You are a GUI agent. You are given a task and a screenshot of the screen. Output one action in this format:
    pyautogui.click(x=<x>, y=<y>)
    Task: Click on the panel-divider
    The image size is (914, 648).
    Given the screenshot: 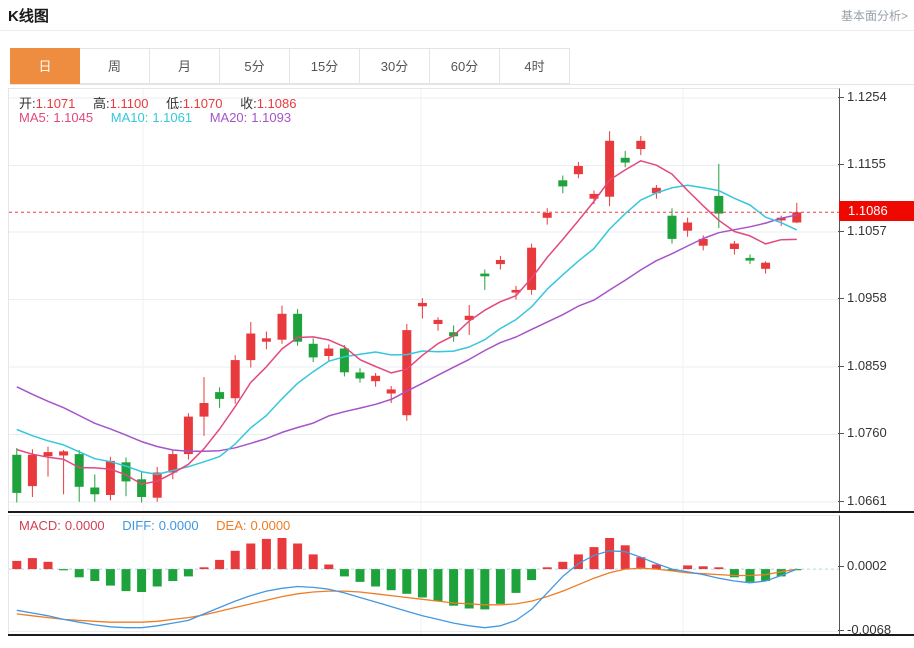 What is the action you would take?
    pyautogui.click(x=461, y=512)
    